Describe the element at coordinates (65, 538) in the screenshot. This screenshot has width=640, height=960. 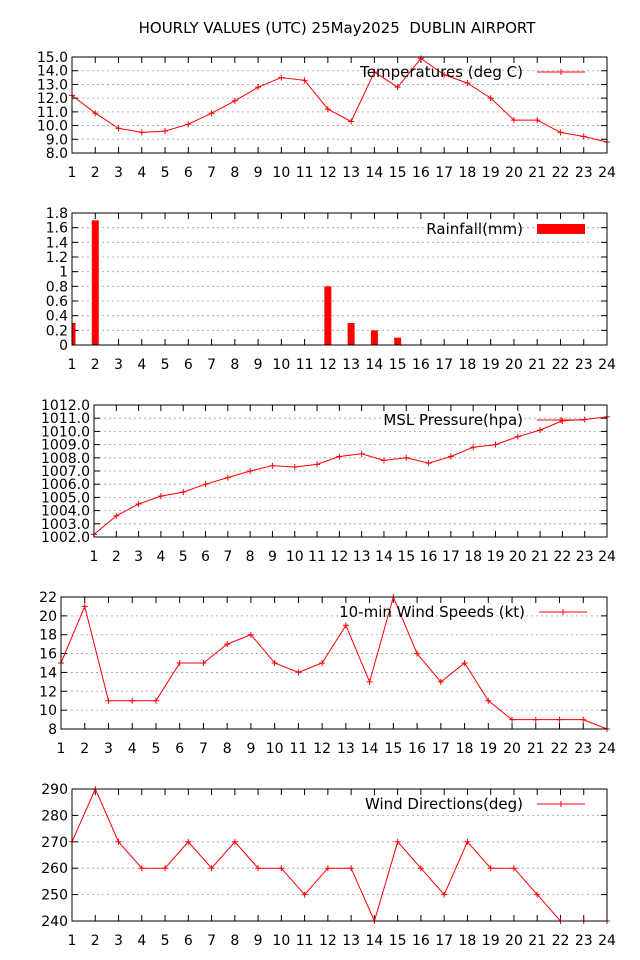
I see `y-tick-label: 1002.0` at that location.